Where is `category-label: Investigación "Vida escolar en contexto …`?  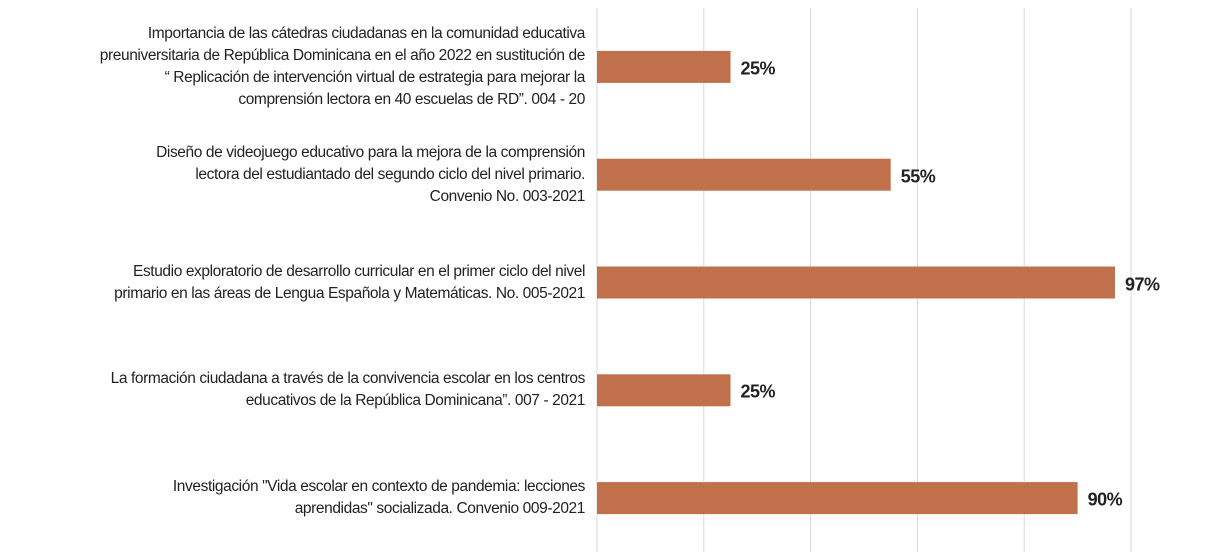 category-label: Investigación "Vida escolar en contexto … is located at coordinates (379, 498).